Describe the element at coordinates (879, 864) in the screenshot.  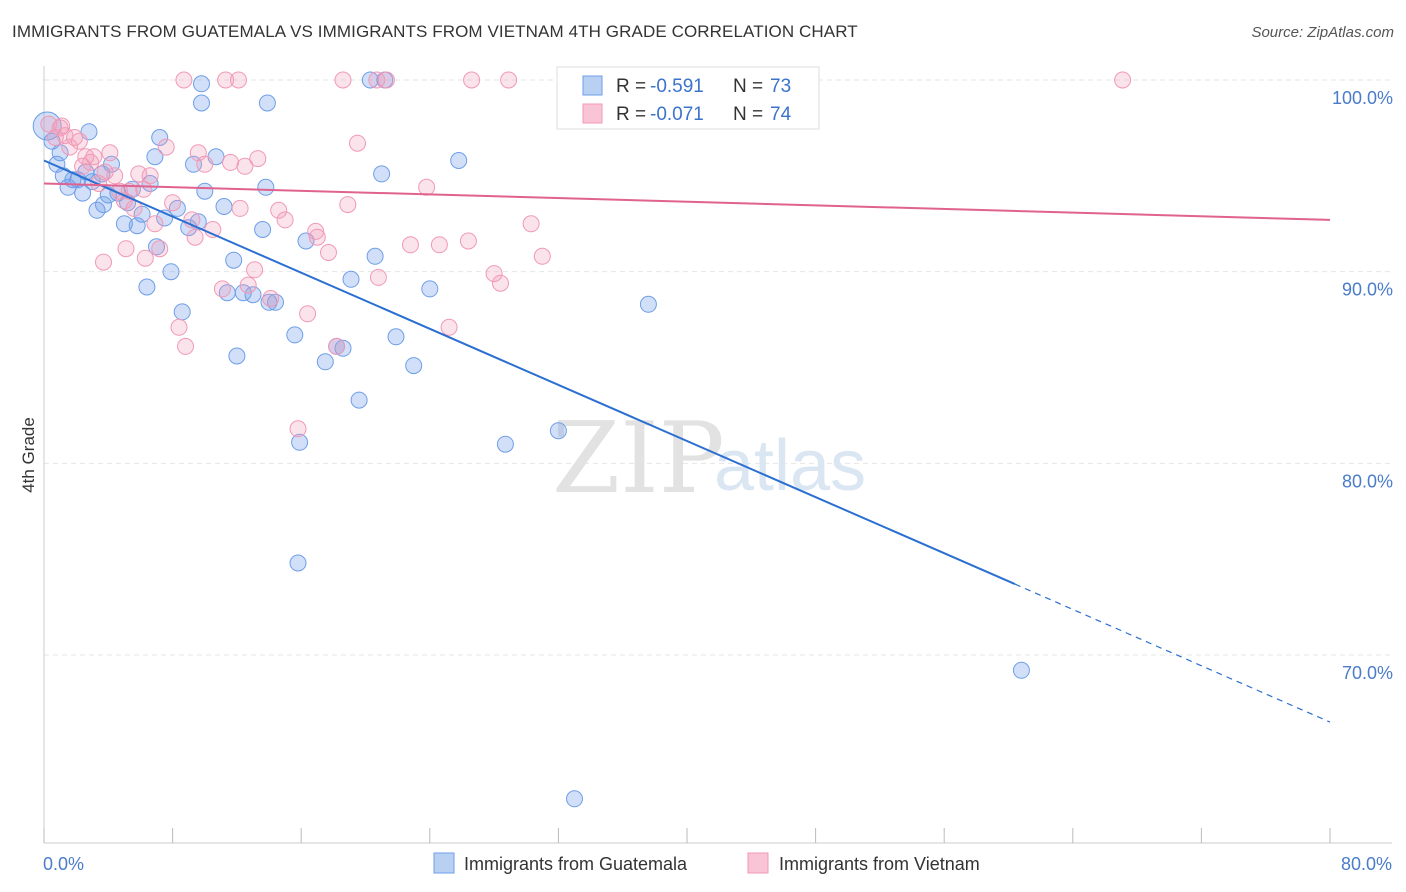
I see `legend-label-vietnam: Immigrants from Vietnam` at that location.